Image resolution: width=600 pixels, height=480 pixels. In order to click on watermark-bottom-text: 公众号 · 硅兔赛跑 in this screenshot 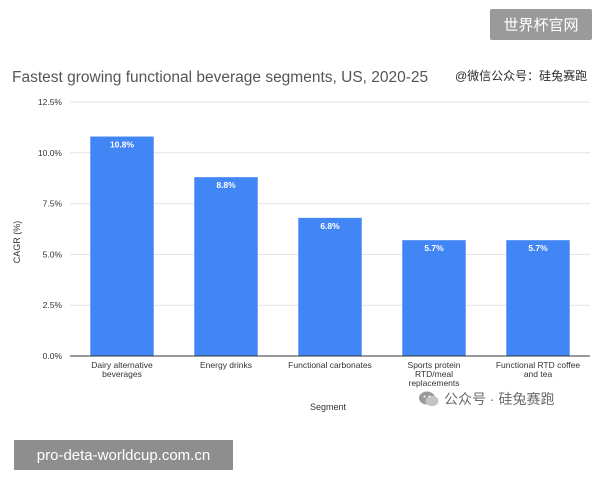, I will do `click(499, 399)`.